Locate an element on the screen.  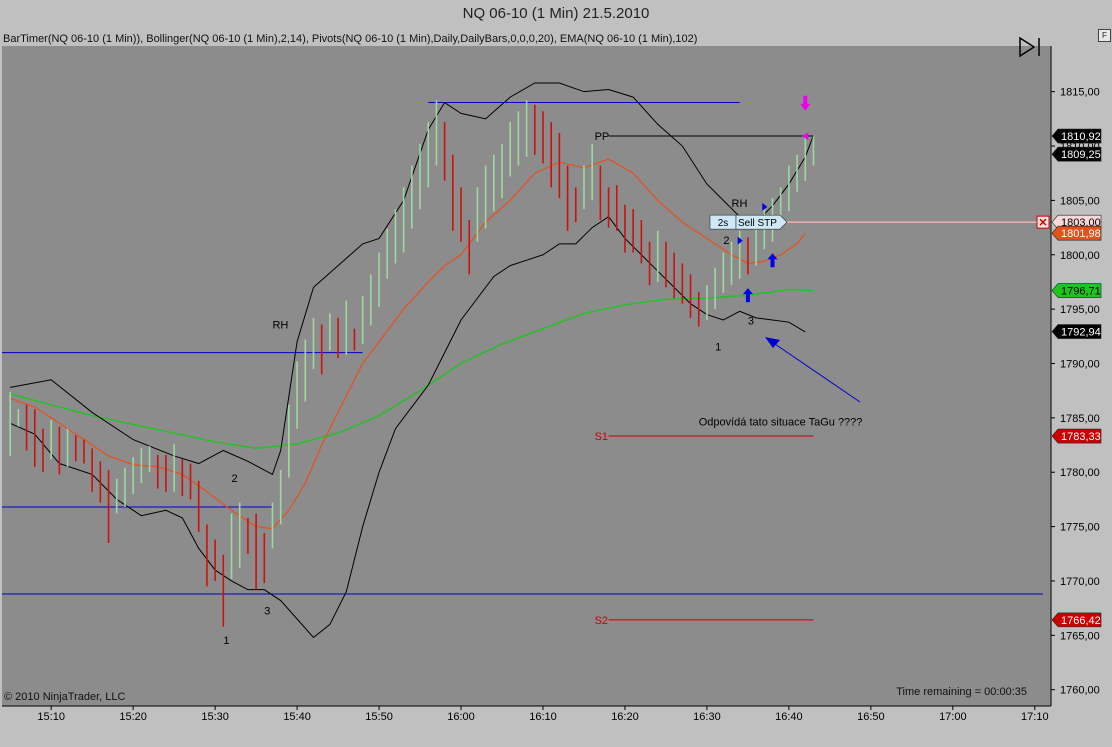
time-remaining-text: Time remaining = 00:00:35 is located at coordinates (961, 692).